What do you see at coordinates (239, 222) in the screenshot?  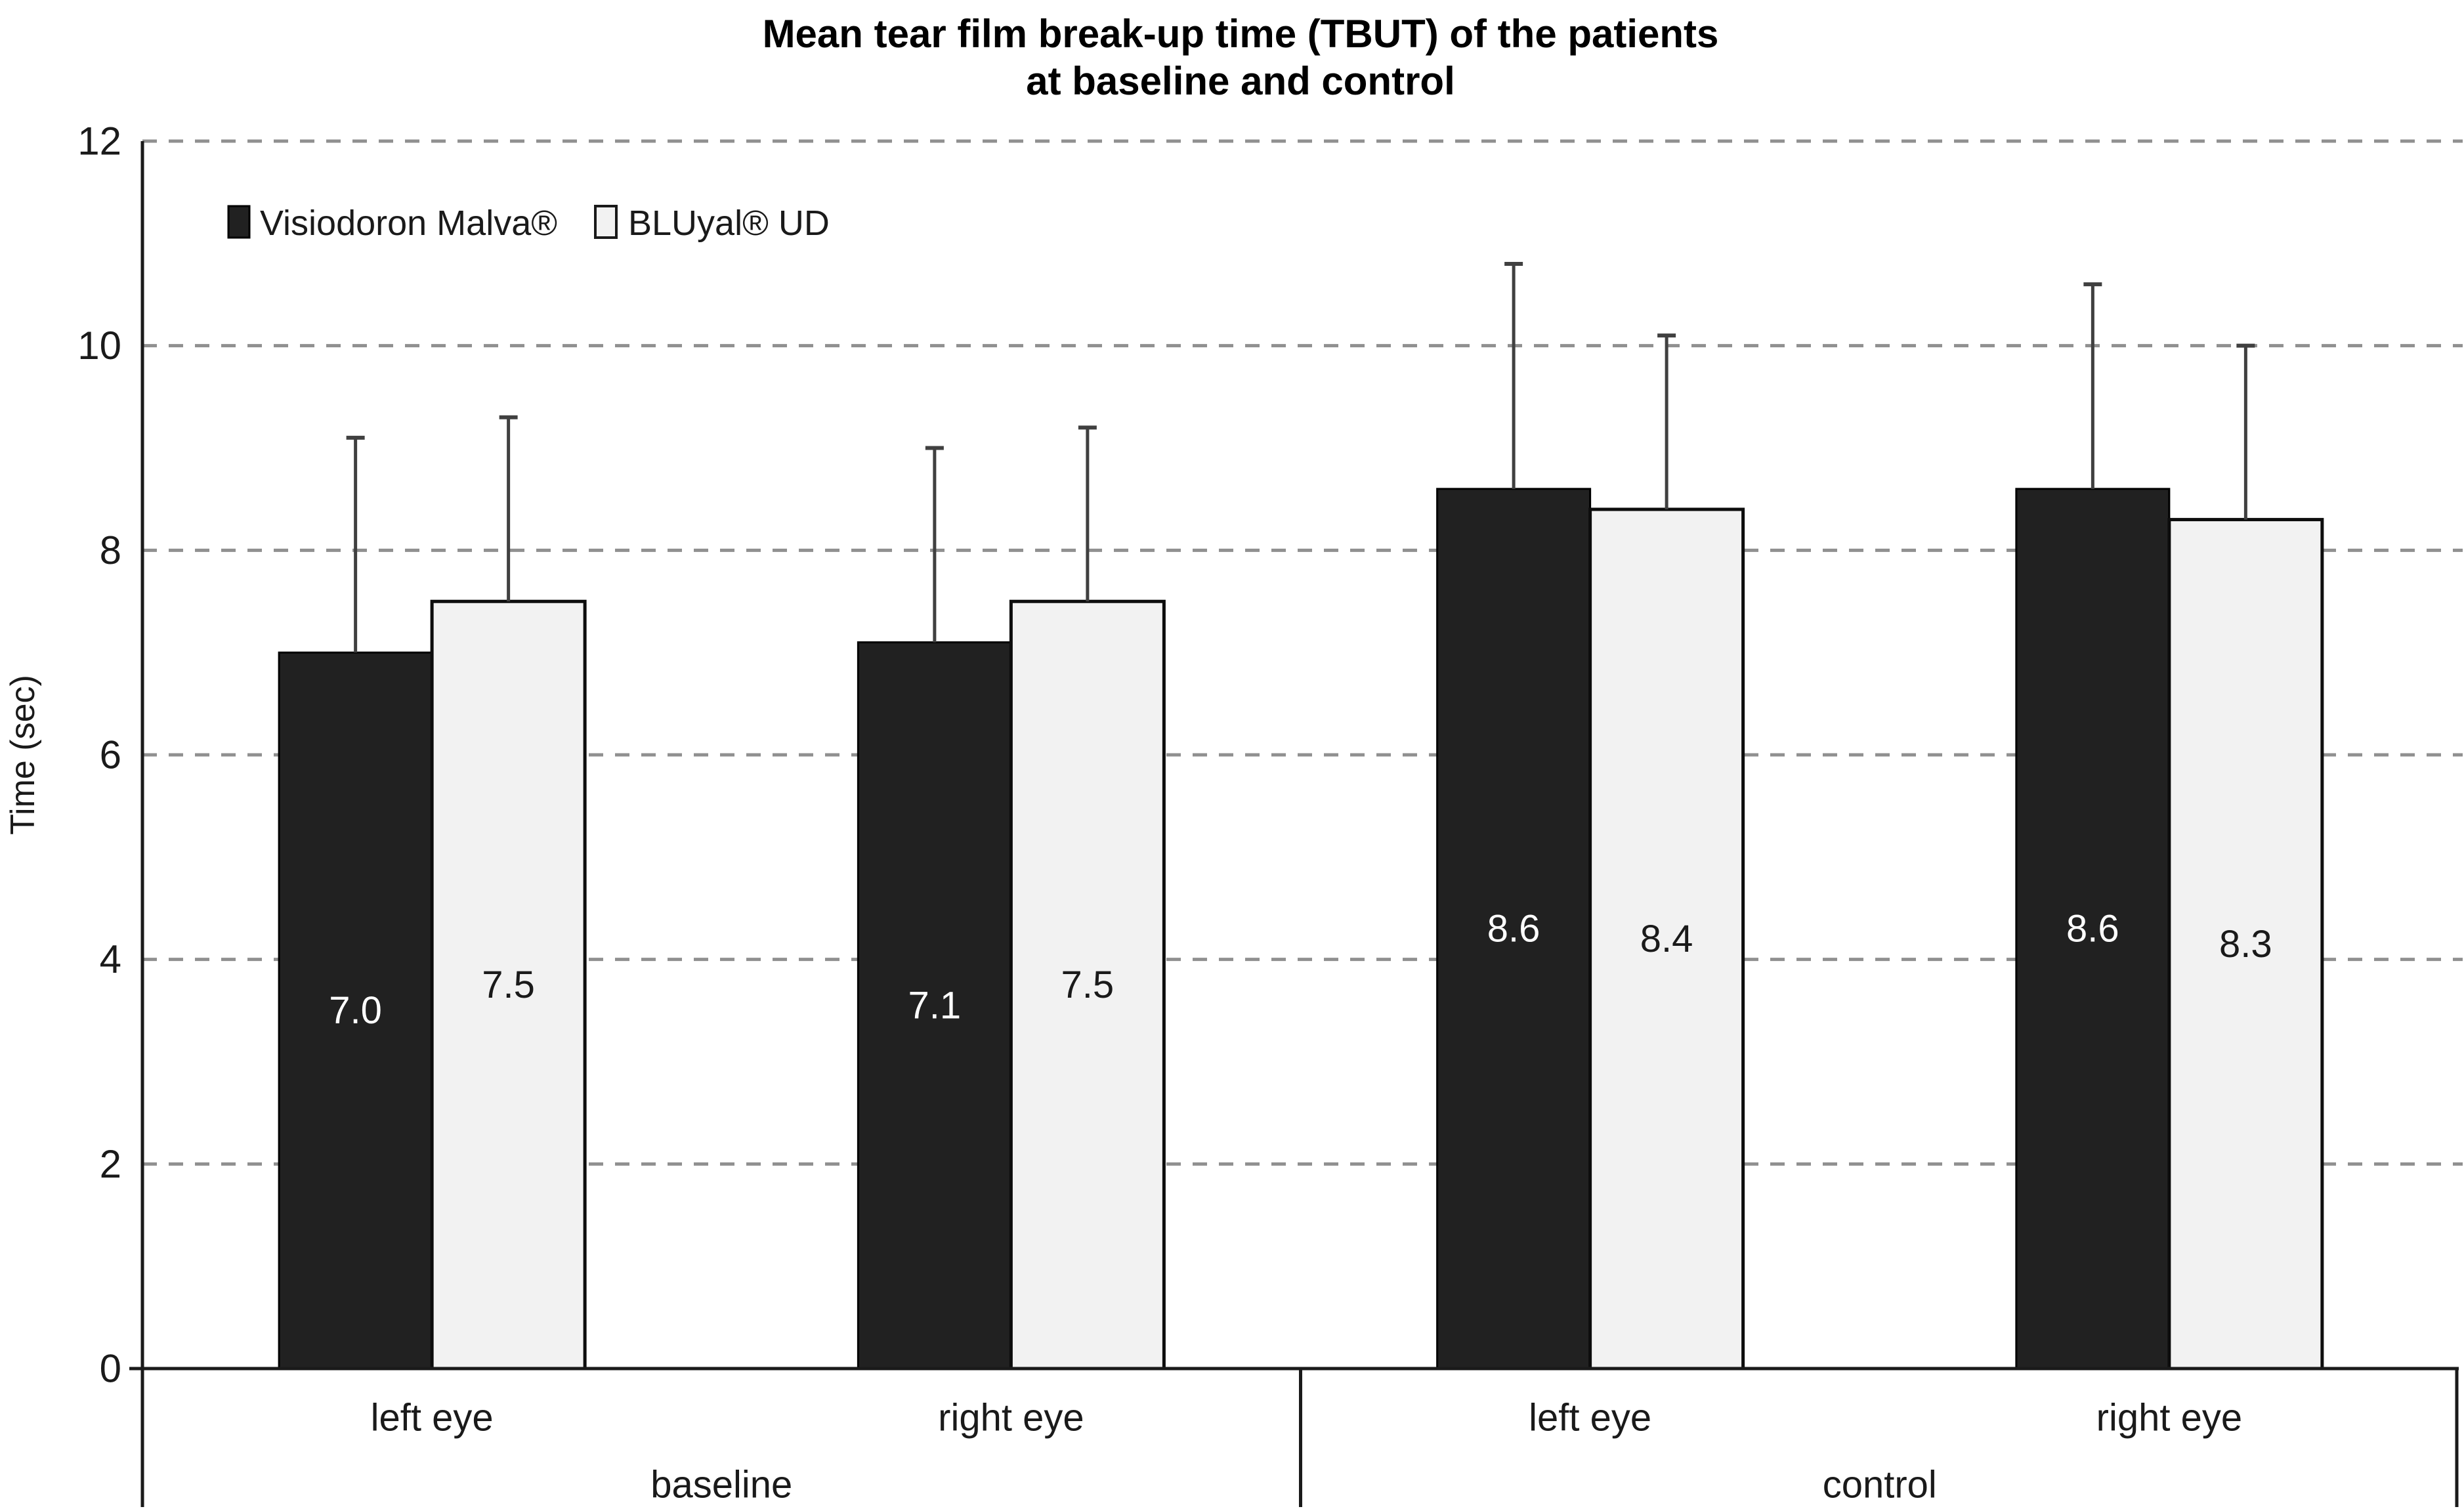 I see `legend-swatch-series1` at bounding box center [239, 222].